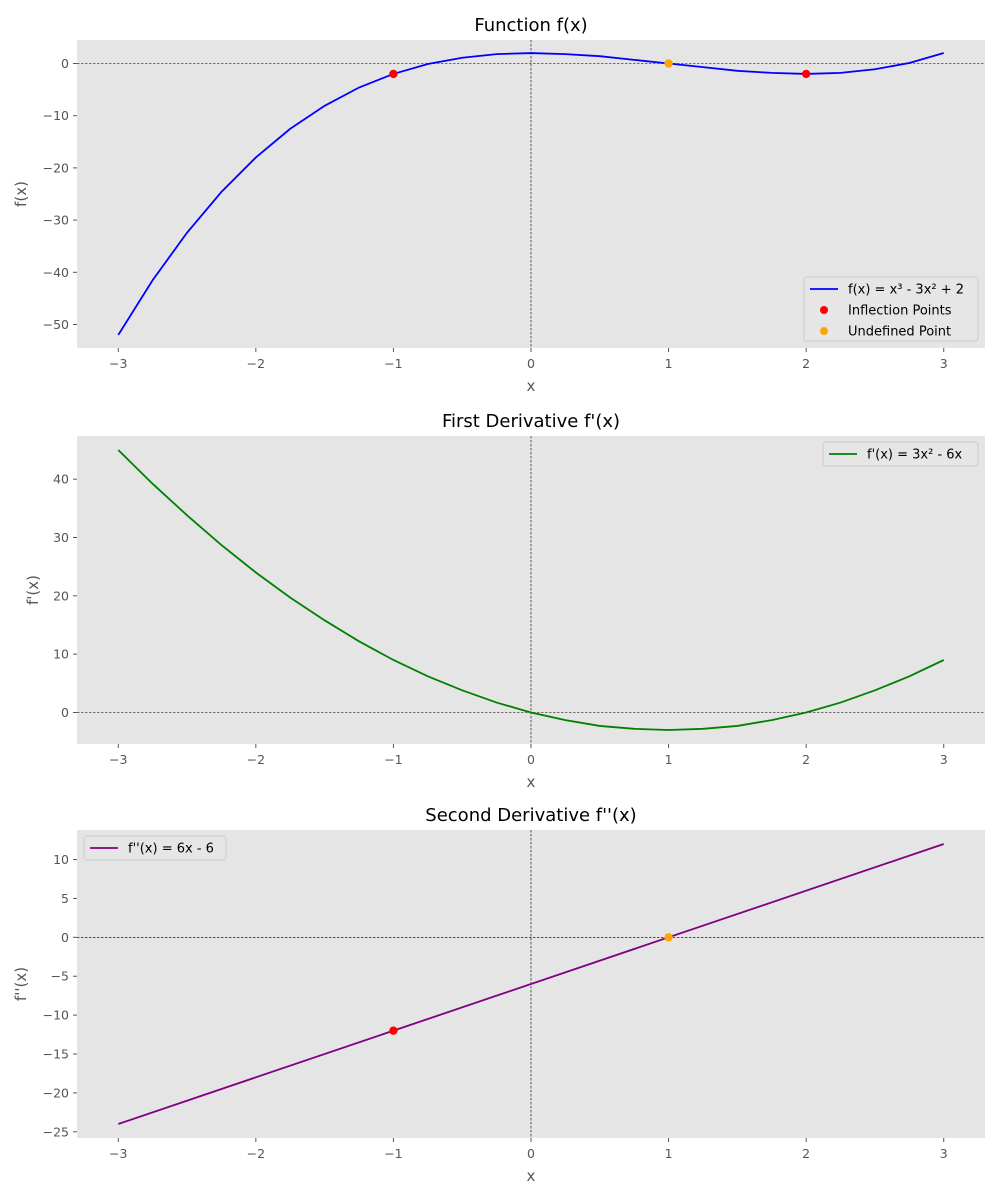  What do you see at coordinates (61, 595) in the screenshot?
I see `y-tick-label: 20` at bounding box center [61, 595].